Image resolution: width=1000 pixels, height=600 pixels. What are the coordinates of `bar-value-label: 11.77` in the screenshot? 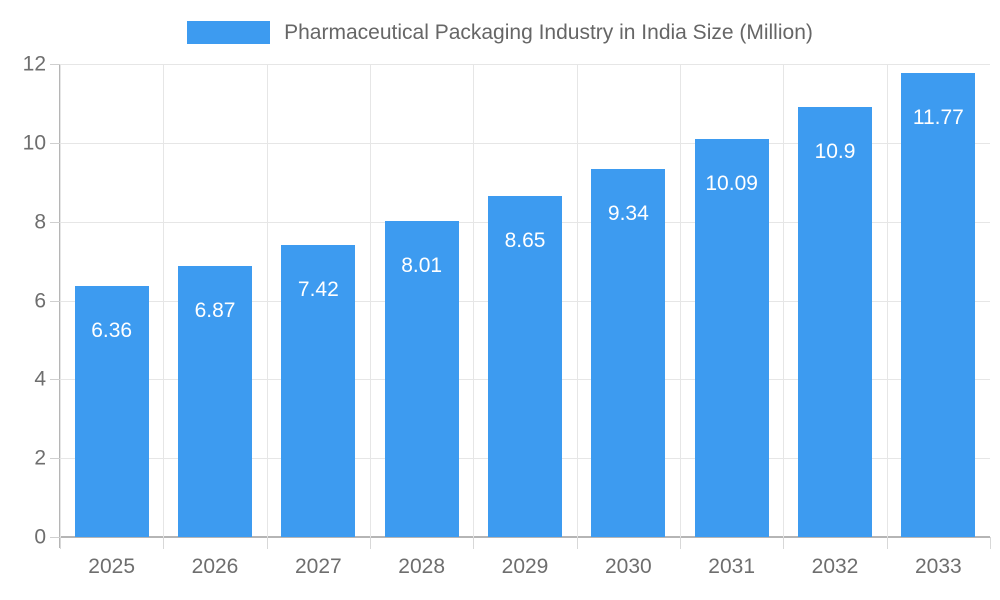 It's located at (938, 118).